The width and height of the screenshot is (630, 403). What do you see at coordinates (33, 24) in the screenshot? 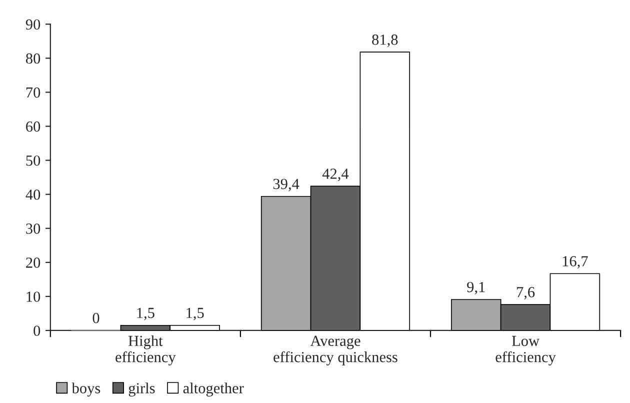
I see `y-tick-label: 90` at bounding box center [33, 24].